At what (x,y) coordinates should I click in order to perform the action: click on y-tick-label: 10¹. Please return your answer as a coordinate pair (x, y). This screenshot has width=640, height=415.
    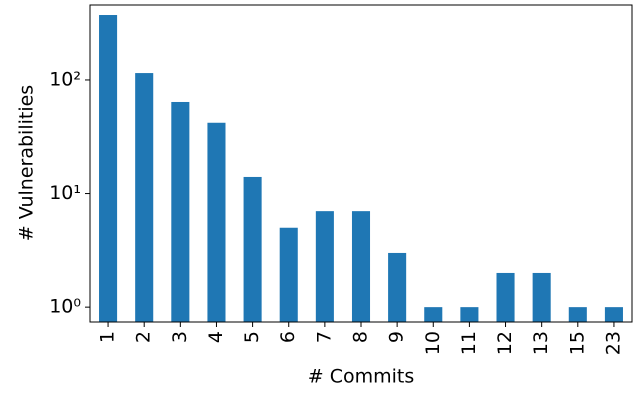
    Looking at the image, I should click on (65, 193).